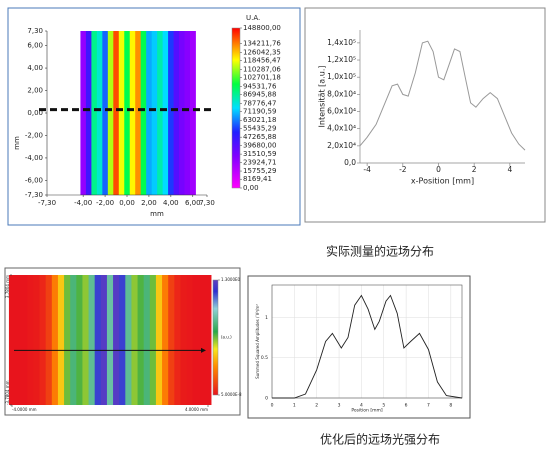 Image resolution: width=553 pixels, height=464 pixels. I want to click on colorbar-label: 102701,18, so click(262, 78).